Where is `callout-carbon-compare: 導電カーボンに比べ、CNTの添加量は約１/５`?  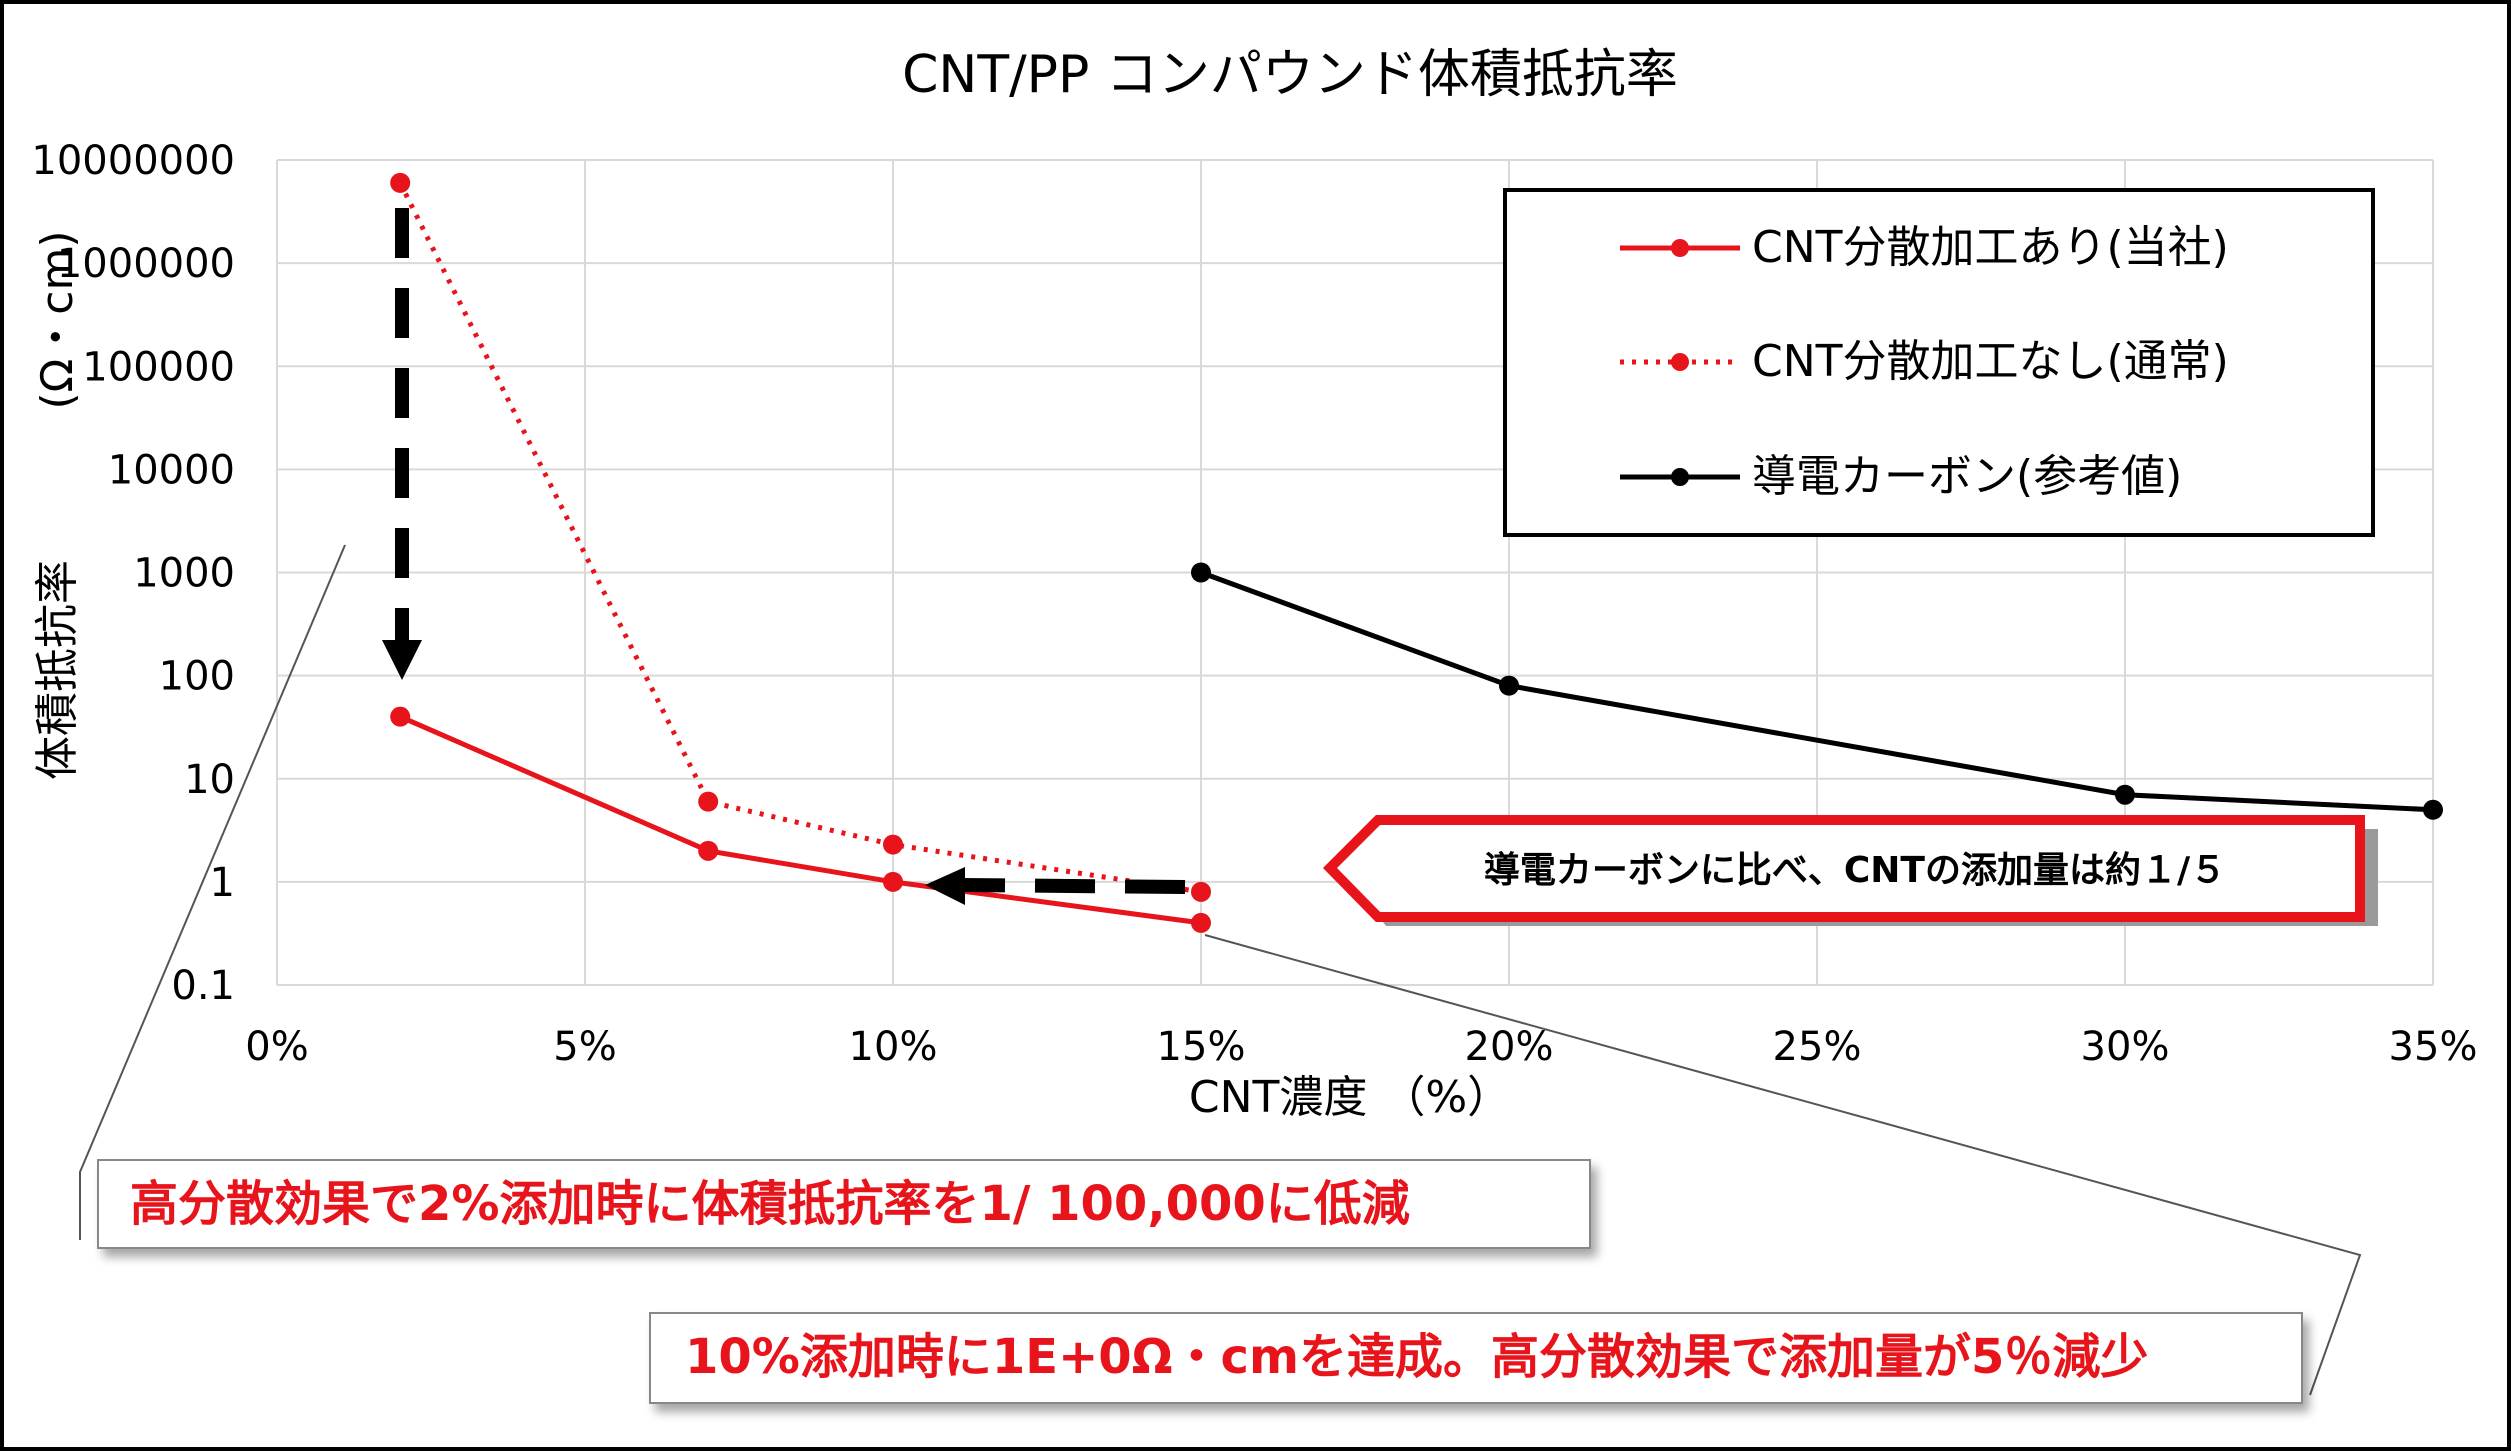
callout-carbon-compare: 導電カーボンに比べ、CNTの添加量は約１/５ is located at coordinates (1850, 870).